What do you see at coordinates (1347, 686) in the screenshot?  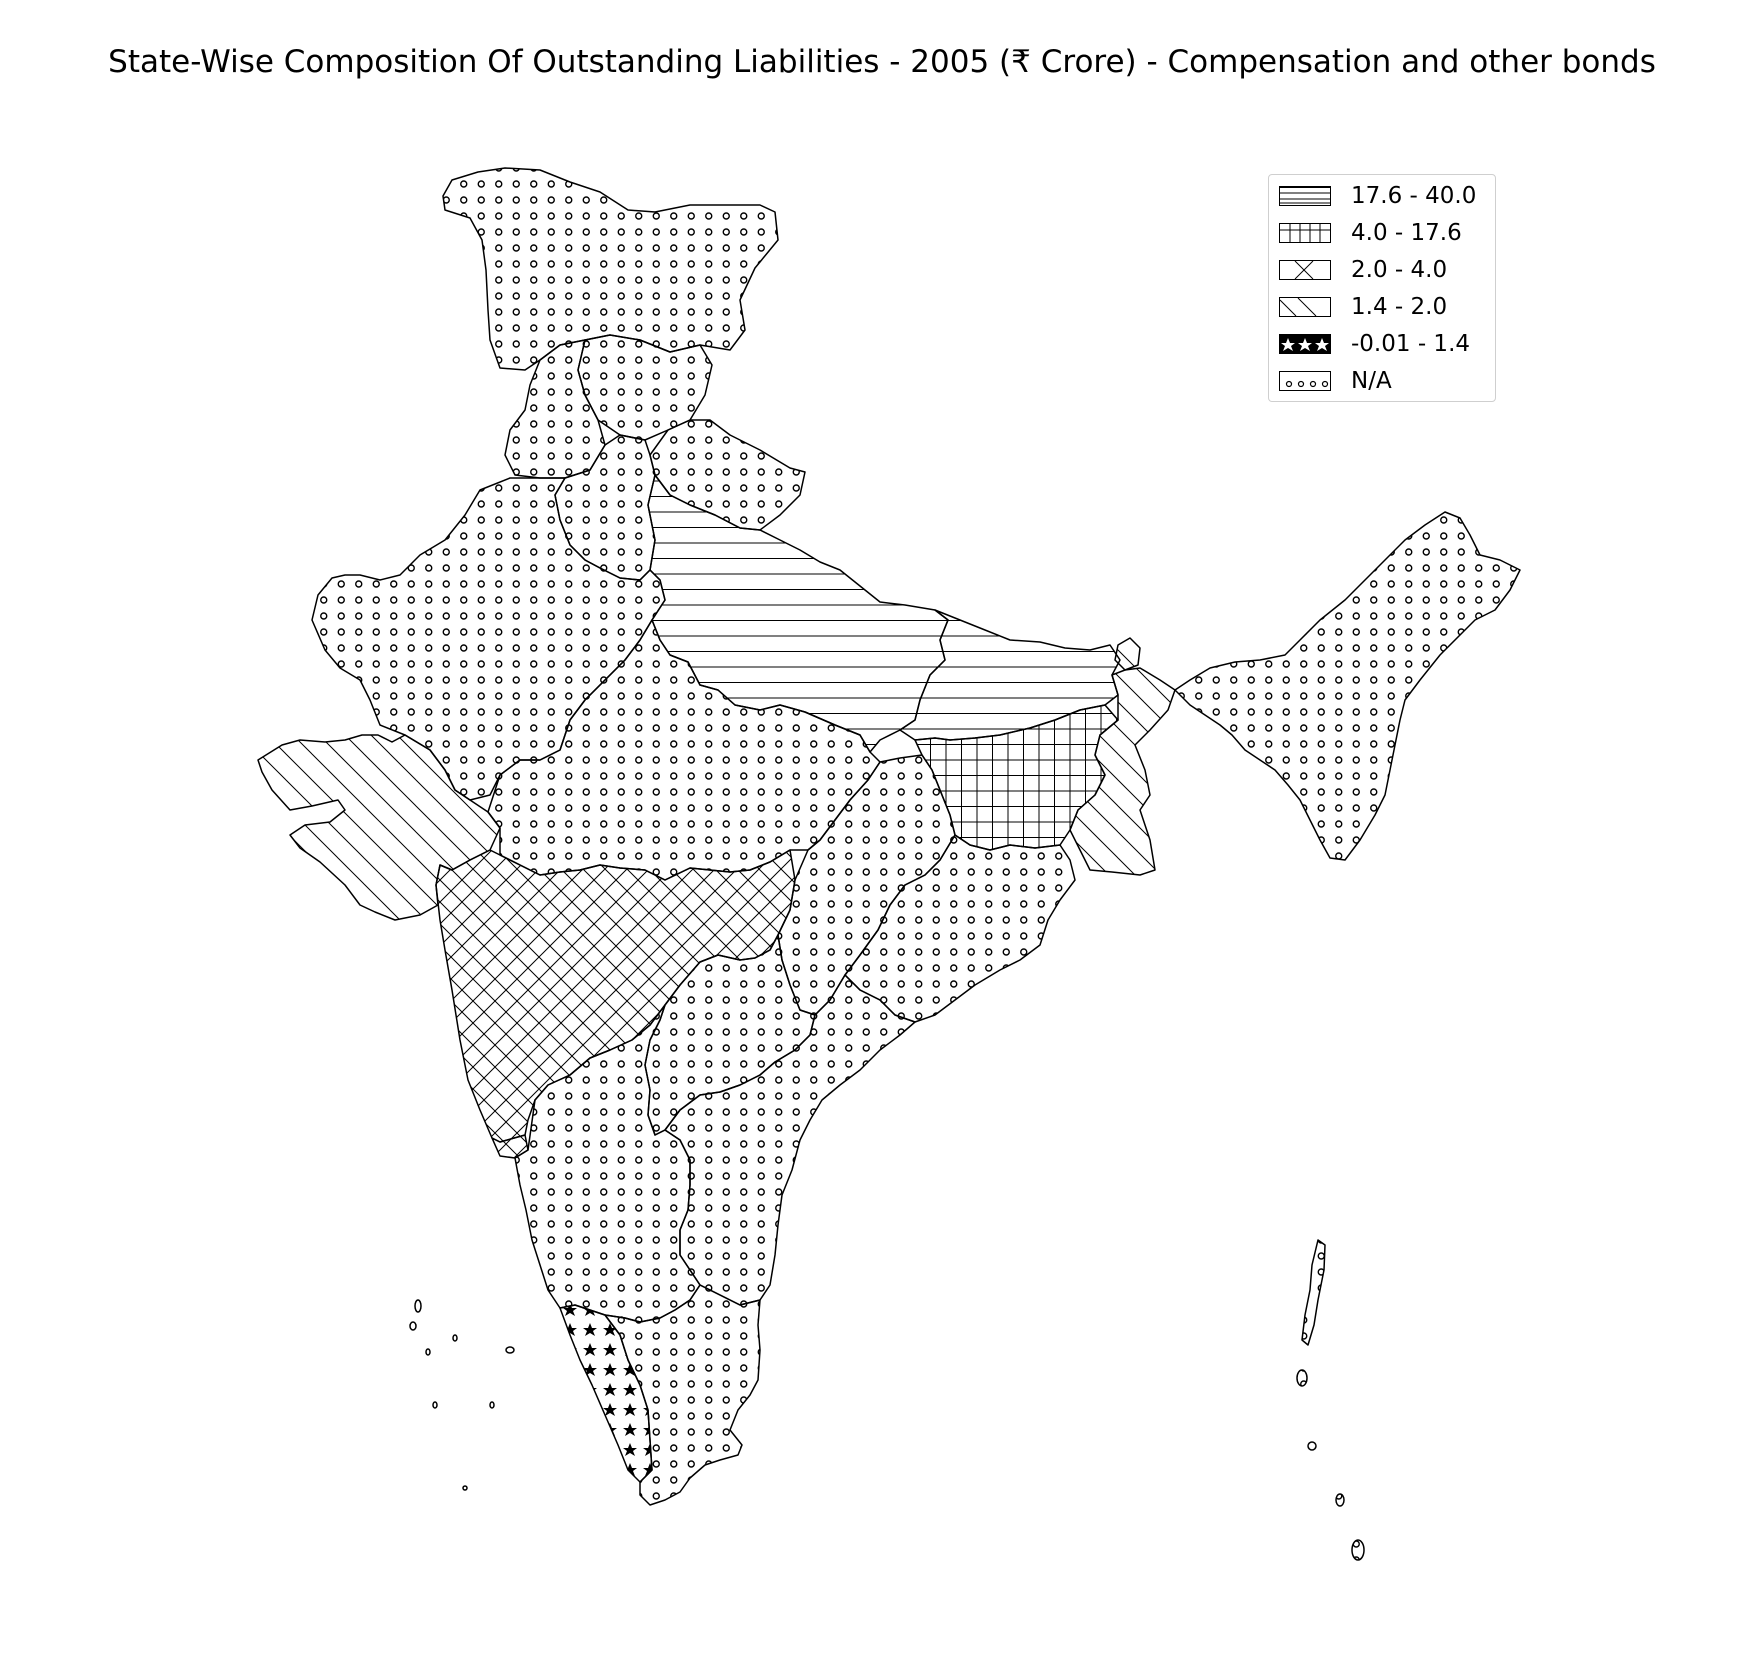 I see `region-north-east` at bounding box center [1347, 686].